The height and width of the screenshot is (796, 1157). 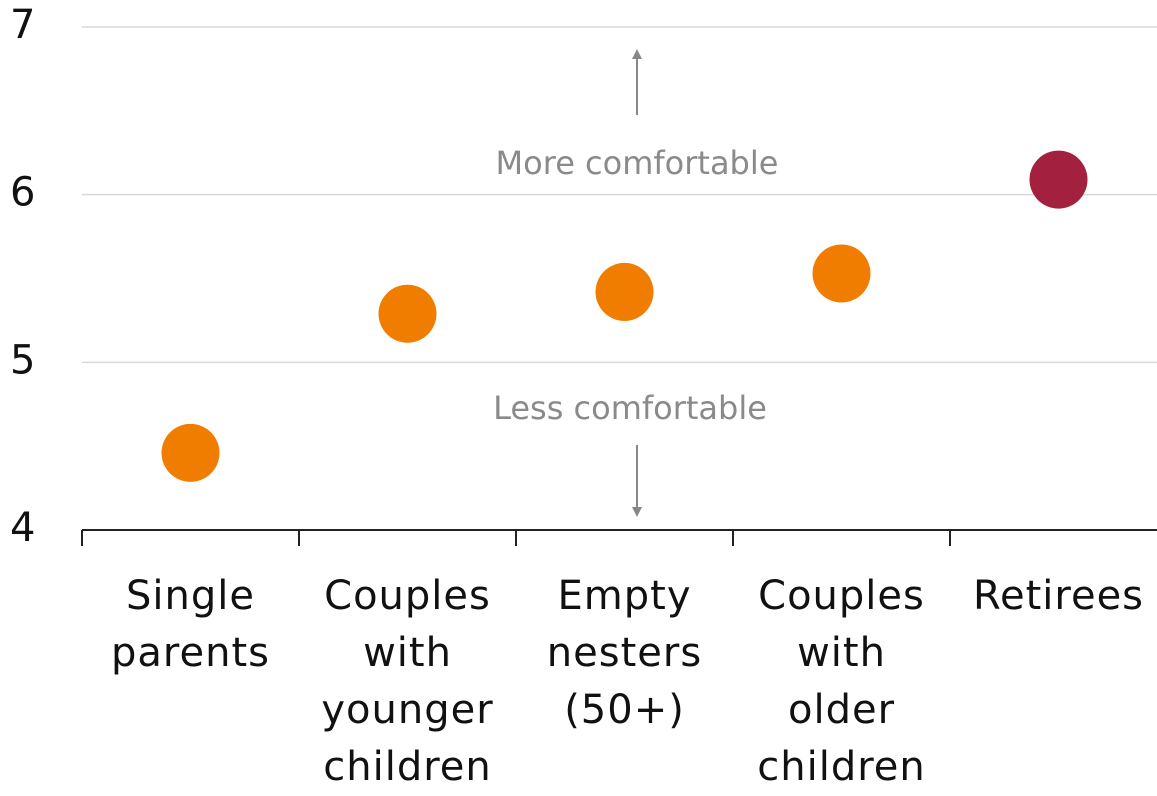 What do you see at coordinates (630, 408) in the screenshot?
I see `annotation: Less comfortable` at bounding box center [630, 408].